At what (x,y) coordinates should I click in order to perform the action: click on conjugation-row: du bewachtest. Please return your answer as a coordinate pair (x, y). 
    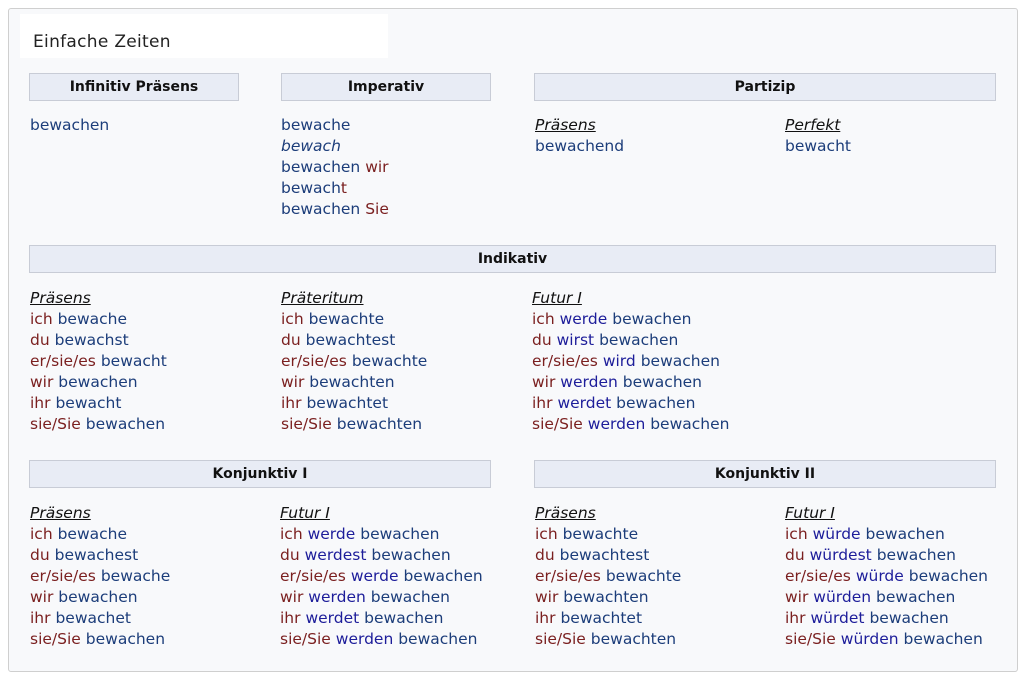
    Looking at the image, I should click on (608, 555).